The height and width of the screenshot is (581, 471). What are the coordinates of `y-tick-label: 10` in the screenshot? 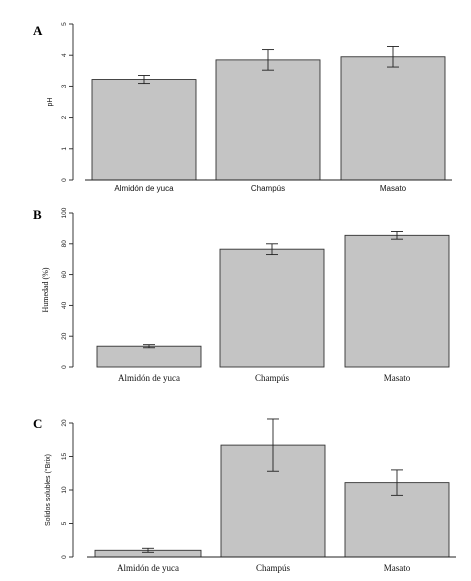 It's located at (64, 490).